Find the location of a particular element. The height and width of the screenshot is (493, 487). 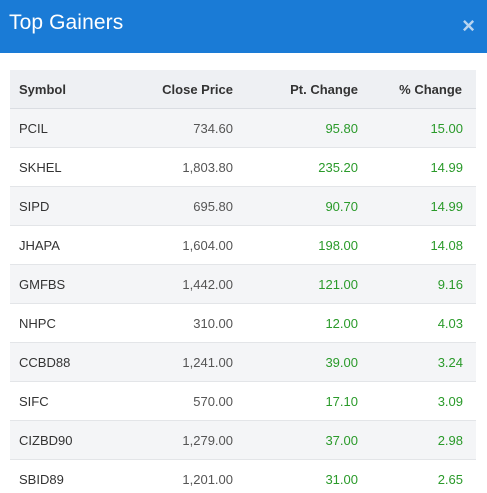

column-header-pt-change: Pt. Change is located at coordinates (295, 89).